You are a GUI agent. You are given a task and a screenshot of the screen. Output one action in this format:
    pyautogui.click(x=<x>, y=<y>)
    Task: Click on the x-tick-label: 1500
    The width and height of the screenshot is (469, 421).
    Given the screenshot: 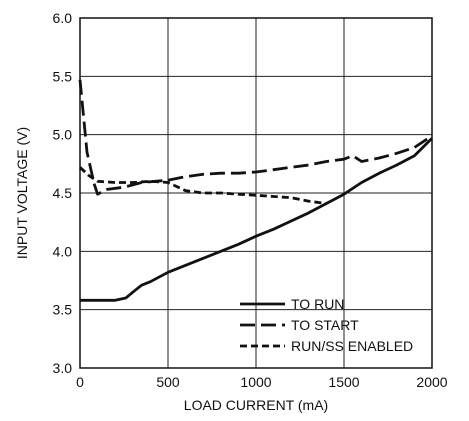 What is the action you would take?
    pyautogui.click(x=343, y=382)
    